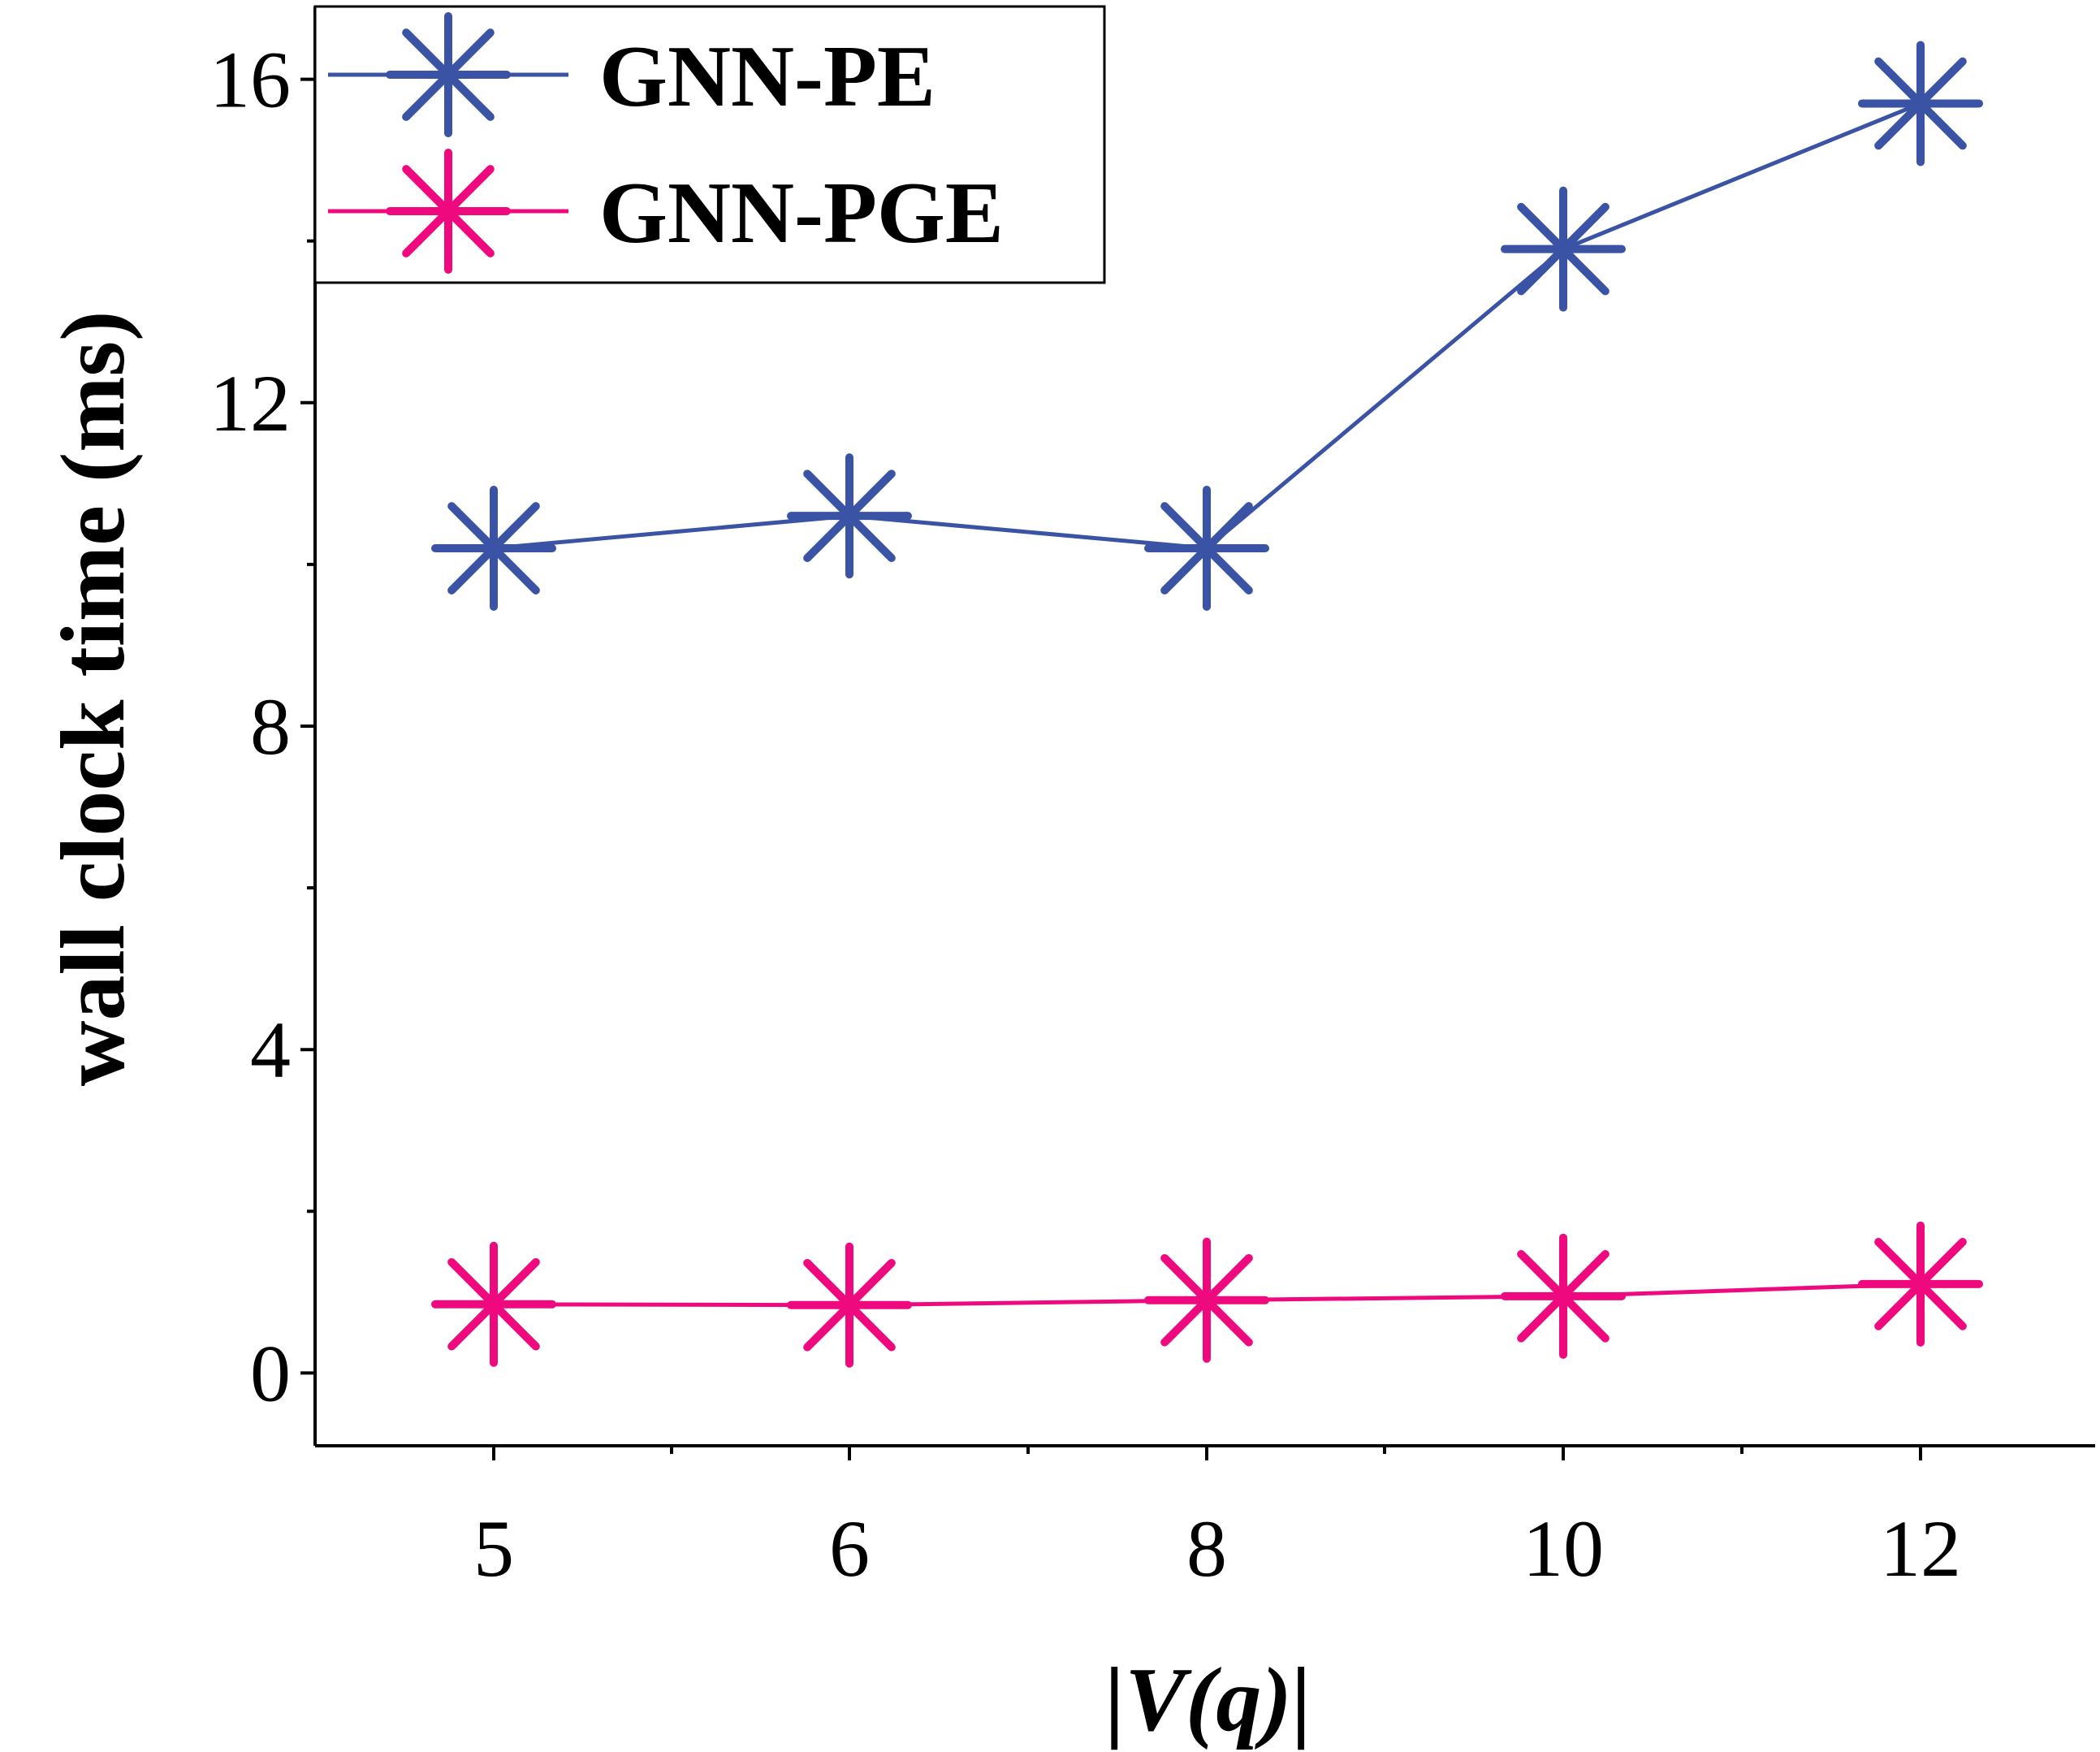  What do you see at coordinates (494, 1548) in the screenshot?
I see `x-tick-label: 5` at bounding box center [494, 1548].